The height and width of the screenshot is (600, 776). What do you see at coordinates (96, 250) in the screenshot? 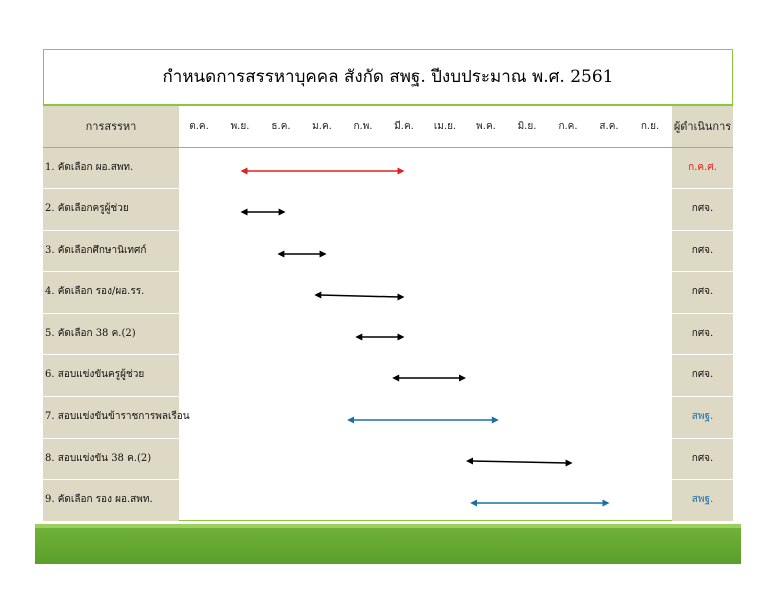
I see `task-label: 3. คัดเลือกศึกษานิเทศก์` at bounding box center [96, 250].